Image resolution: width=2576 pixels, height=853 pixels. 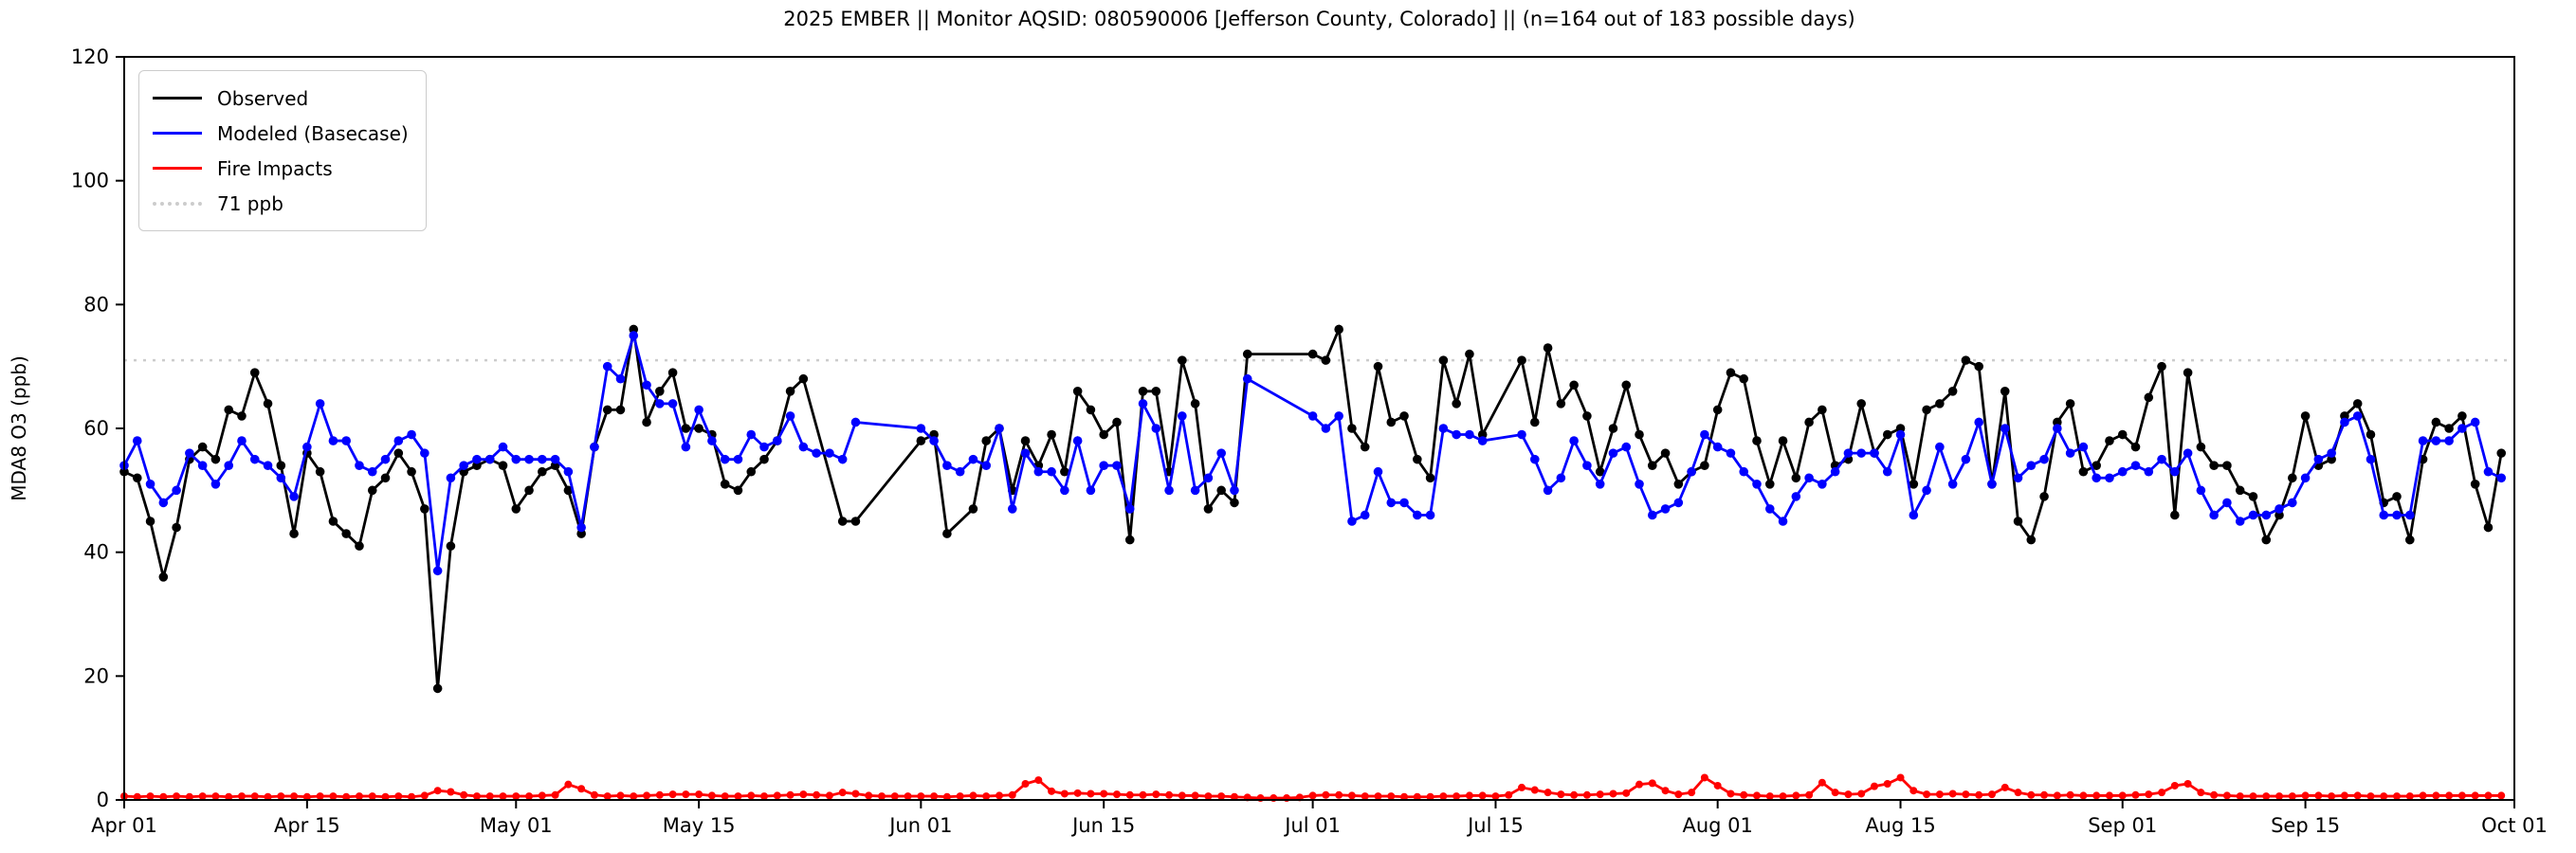 I want to click on y-tick-label: 120, so click(x=90, y=56).